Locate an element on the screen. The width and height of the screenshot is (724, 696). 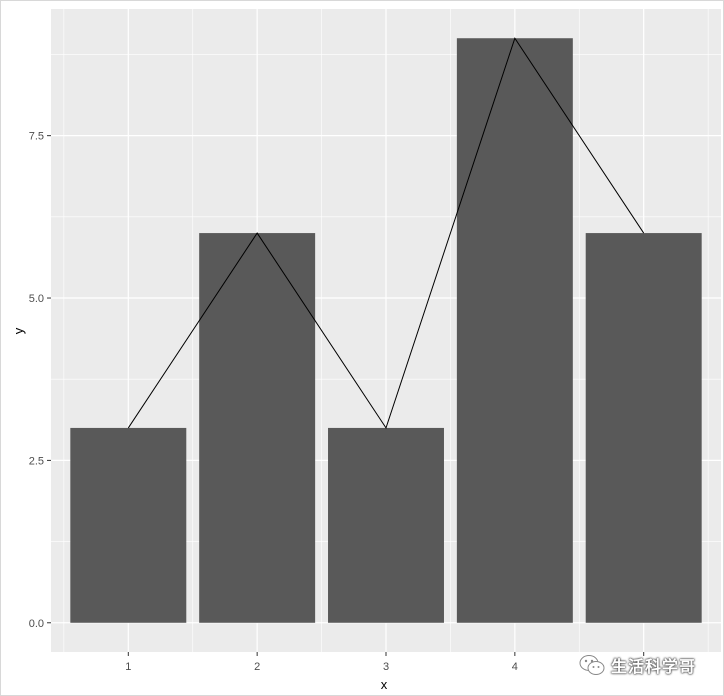
y-tick-label: 7.5 is located at coordinates (36, 137).